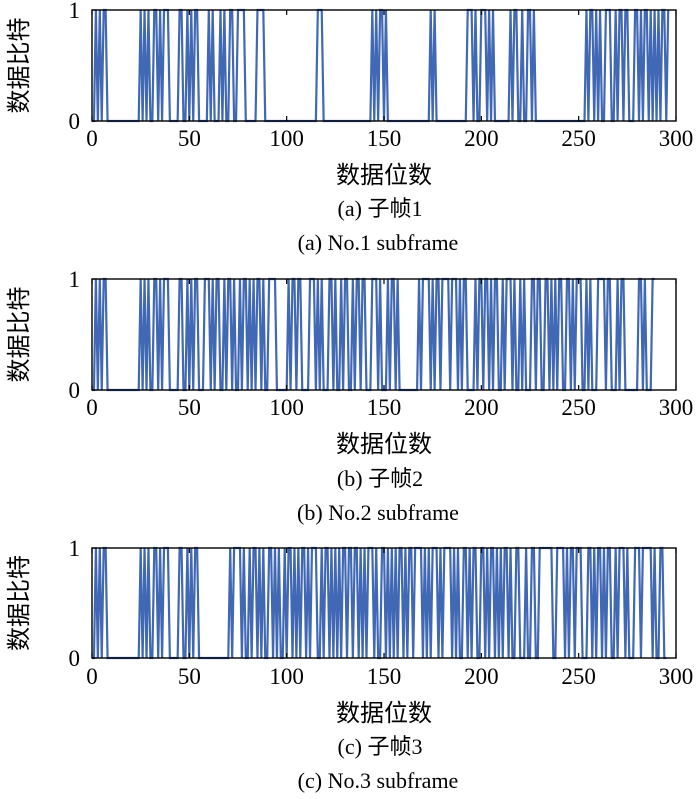  I want to click on caption-en: (c) No.3 subframe, so click(378, 780).